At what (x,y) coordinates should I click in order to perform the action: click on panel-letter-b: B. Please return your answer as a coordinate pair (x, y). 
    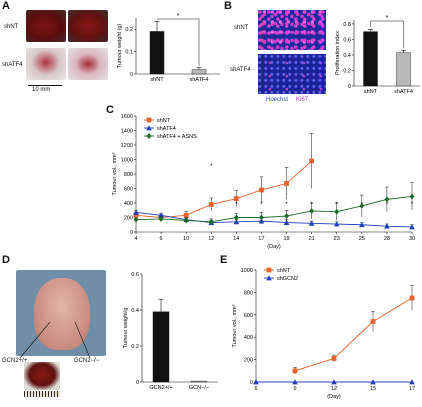
    Looking at the image, I should click on (228, 6).